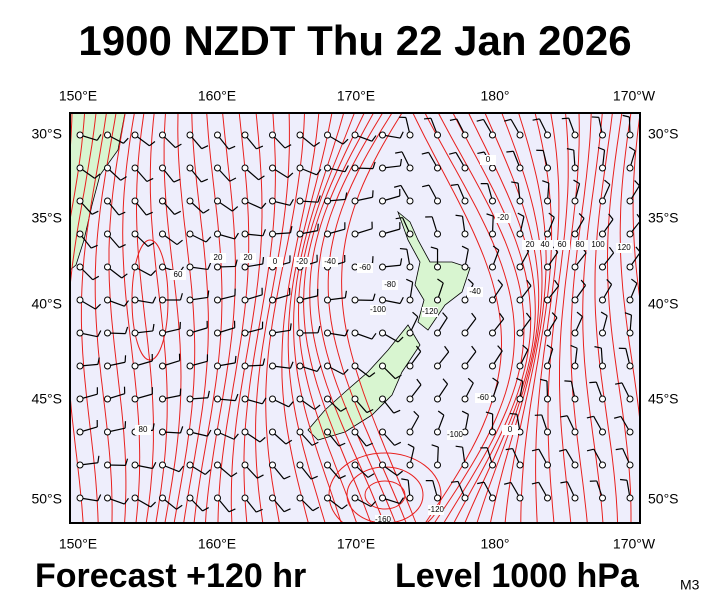  What do you see at coordinates (302, 261) in the screenshot?
I see `contour-label: -20` at bounding box center [302, 261].